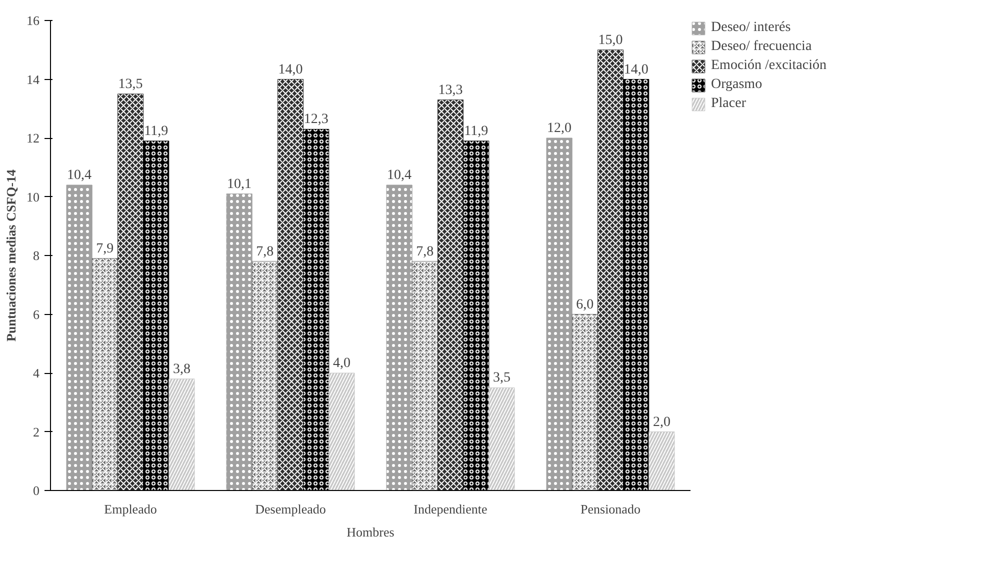 The height and width of the screenshot is (581, 983). What do you see at coordinates (33, 196) in the screenshot?
I see `y-tick-label: 10` at bounding box center [33, 196].